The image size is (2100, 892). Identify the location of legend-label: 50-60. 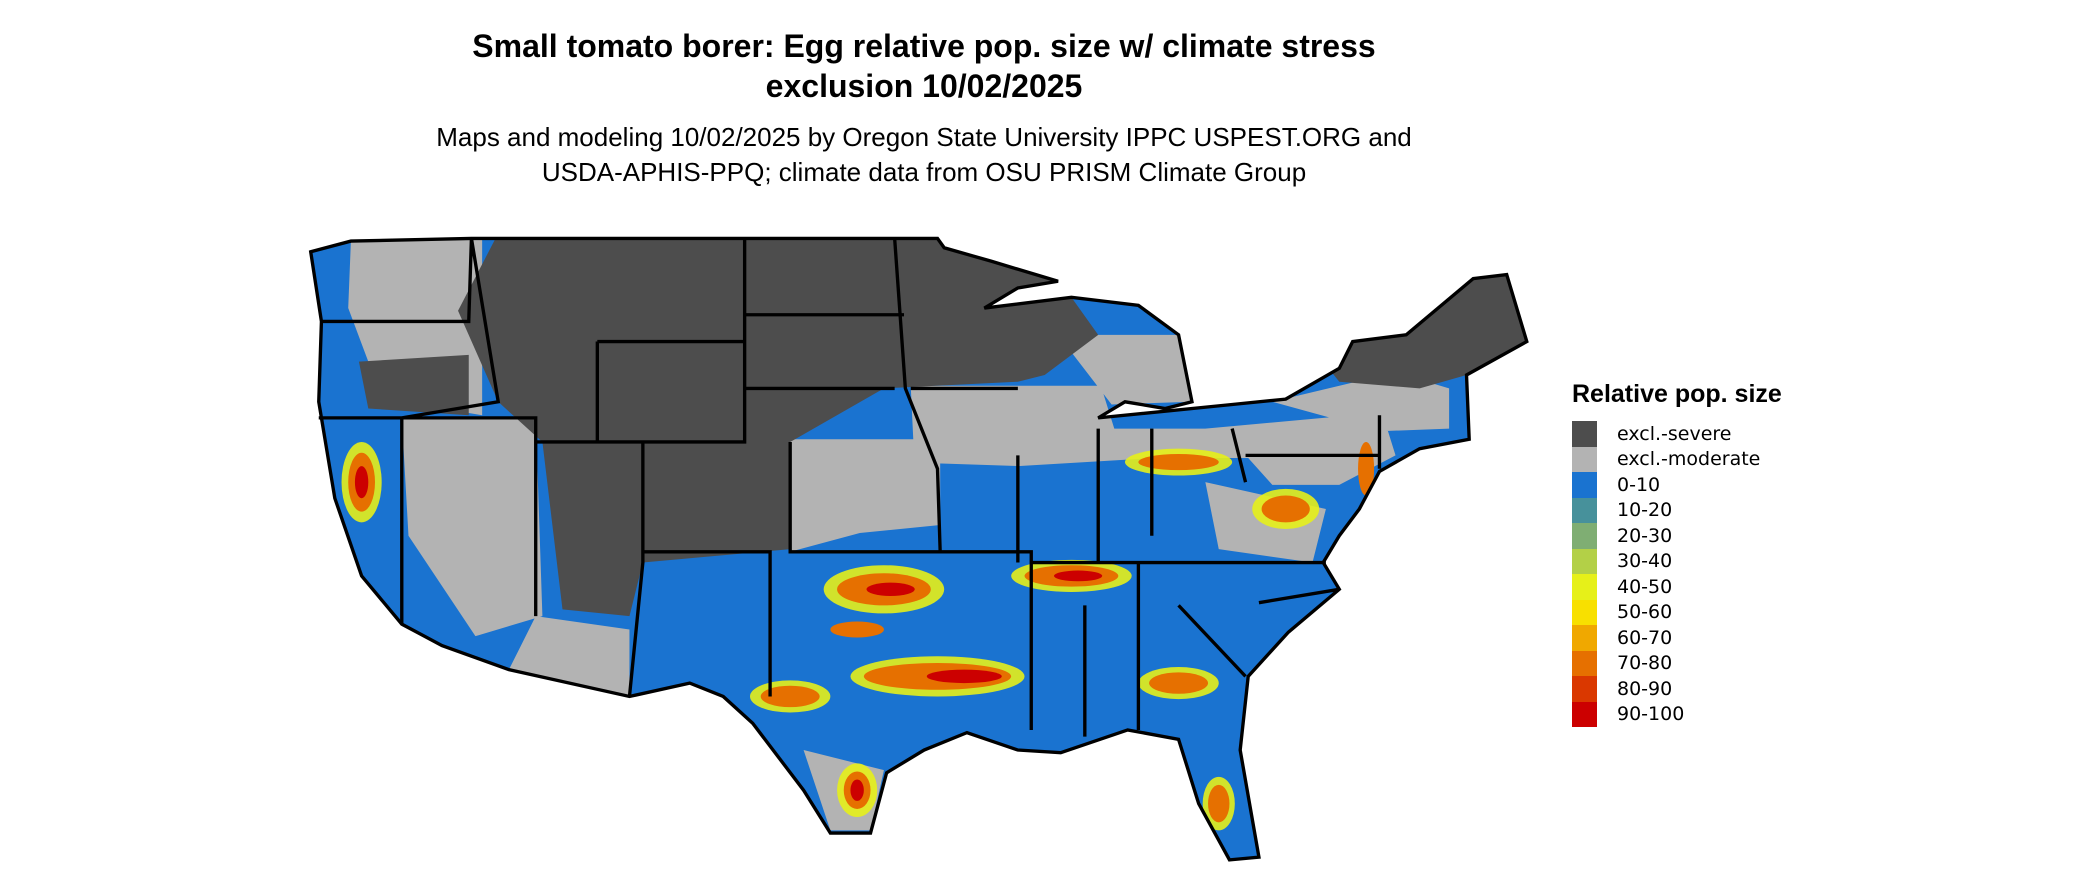
(1645, 612).